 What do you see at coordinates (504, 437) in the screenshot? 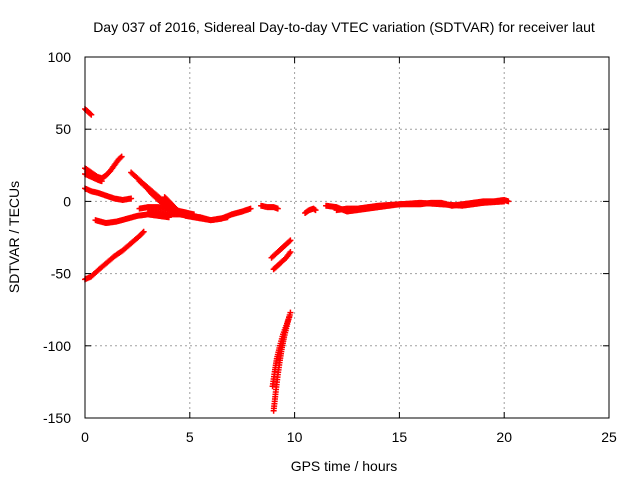
I see `x-tick-label: 20` at bounding box center [504, 437].